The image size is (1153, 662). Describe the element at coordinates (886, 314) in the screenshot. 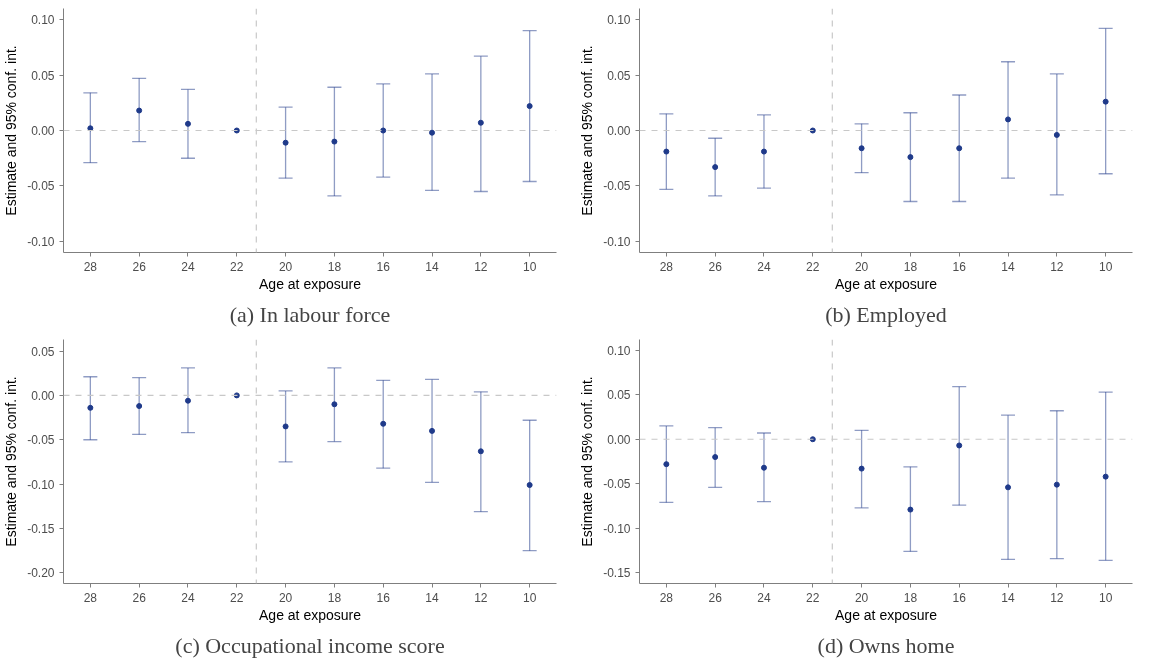

I see `text: (b) Employed` at that location.